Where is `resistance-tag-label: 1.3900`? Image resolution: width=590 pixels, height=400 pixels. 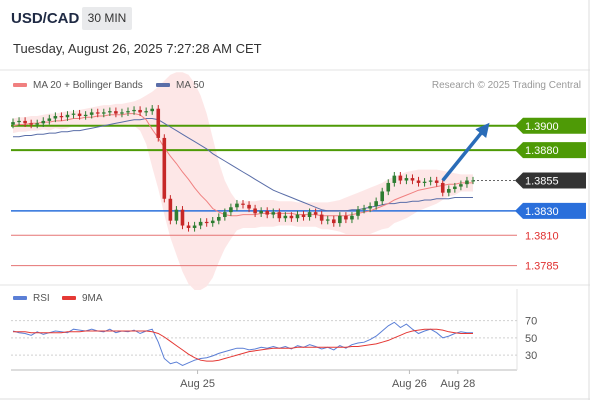
resistance-tag-label: 1.3900 is located at coordinates (542, 127).